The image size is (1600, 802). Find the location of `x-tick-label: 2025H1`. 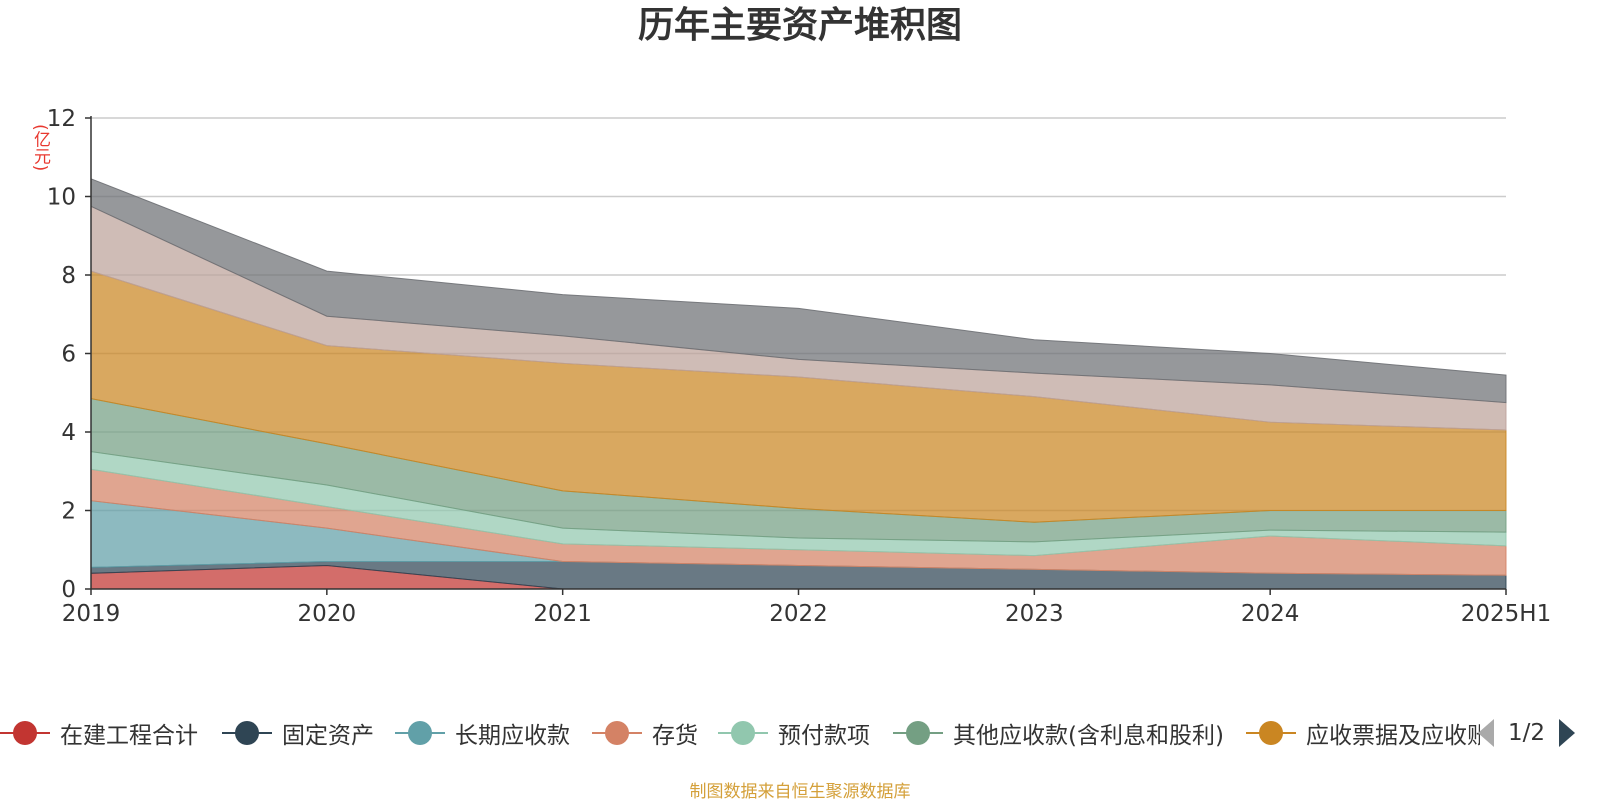

x-tick-label: 2025H1 is located at coordinates (1506, 614).